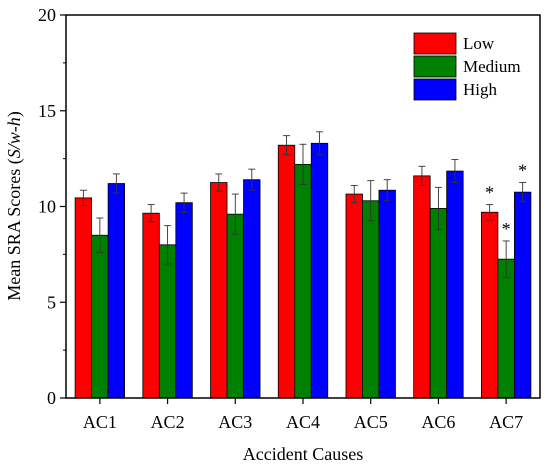 The width and height of the screenshot is (550, 469). I want to click on x-tick-label: AC4, so click(303, 422).